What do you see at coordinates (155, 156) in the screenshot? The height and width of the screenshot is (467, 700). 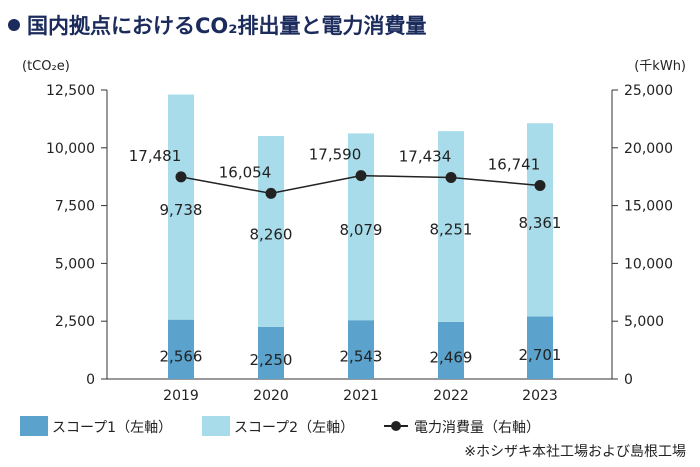 I see `label-power: 17,481` at bounding box center [155, 156].